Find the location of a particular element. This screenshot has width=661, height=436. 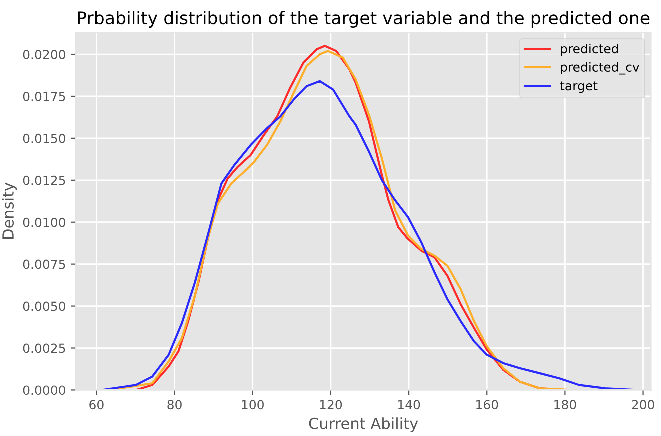

y-tick-label: 0.0025 is located at coordinates (44, 349).